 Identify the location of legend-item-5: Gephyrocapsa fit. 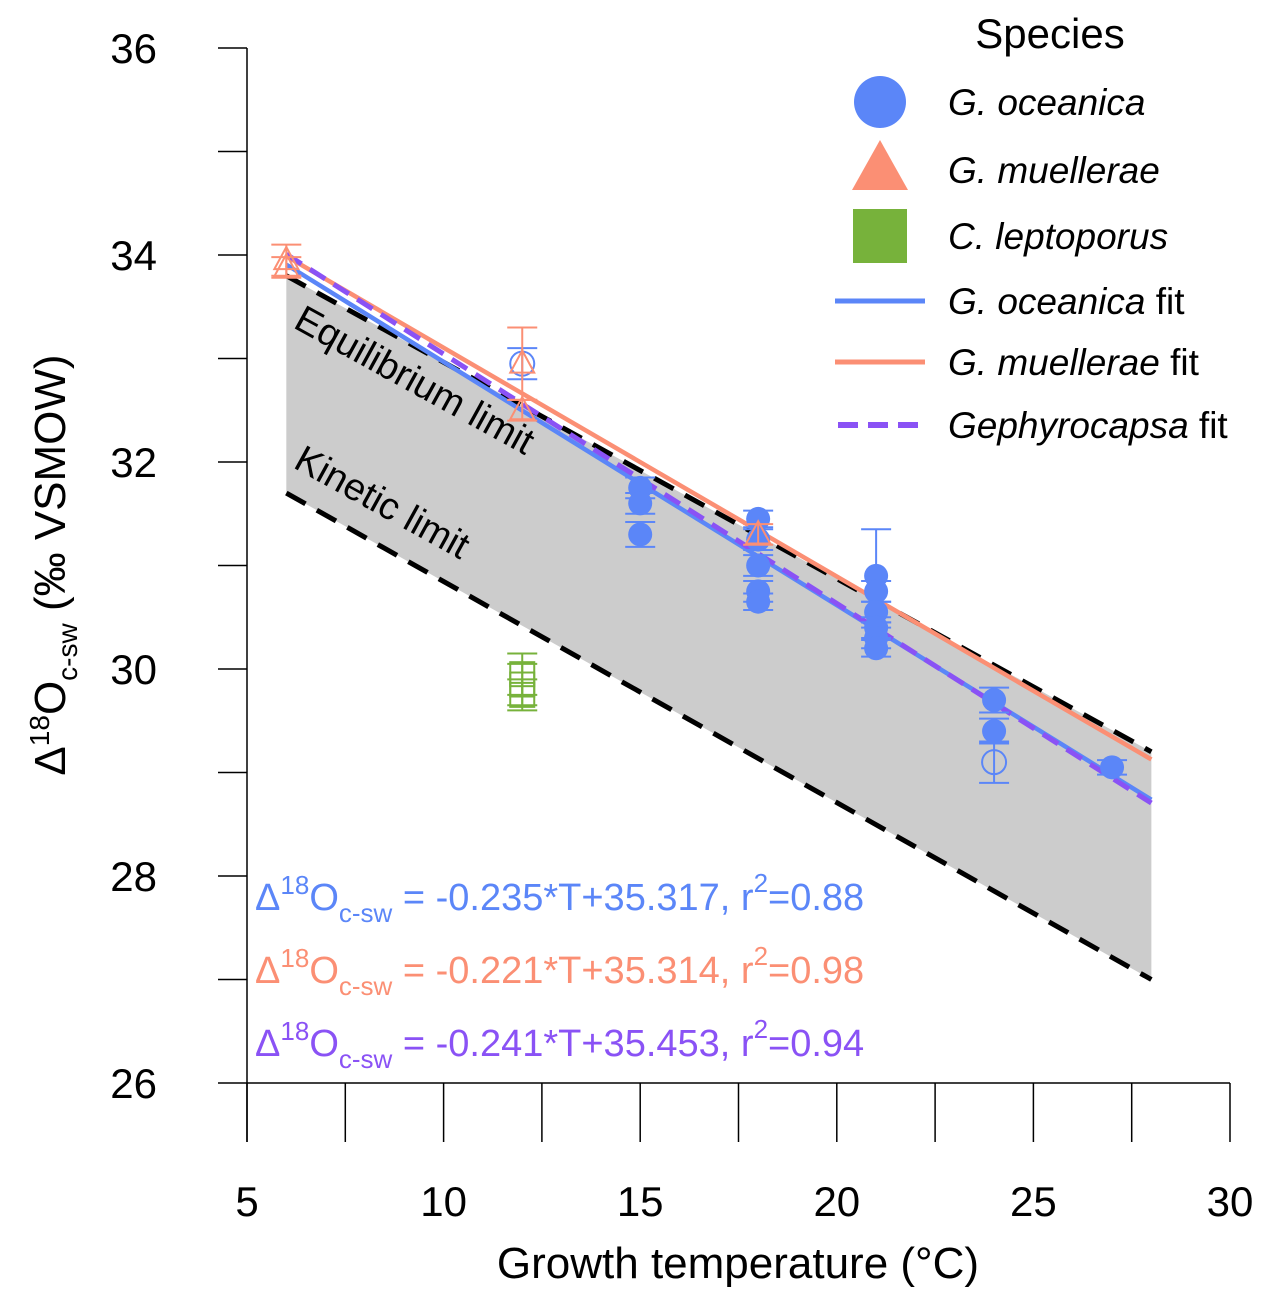
(1033, 425).